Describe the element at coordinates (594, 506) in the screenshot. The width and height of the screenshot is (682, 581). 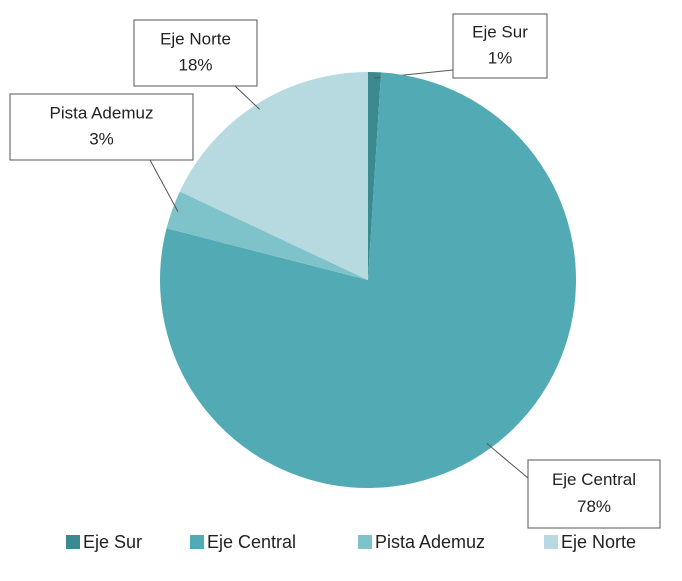
I see `callout-value: 78%` at that location.